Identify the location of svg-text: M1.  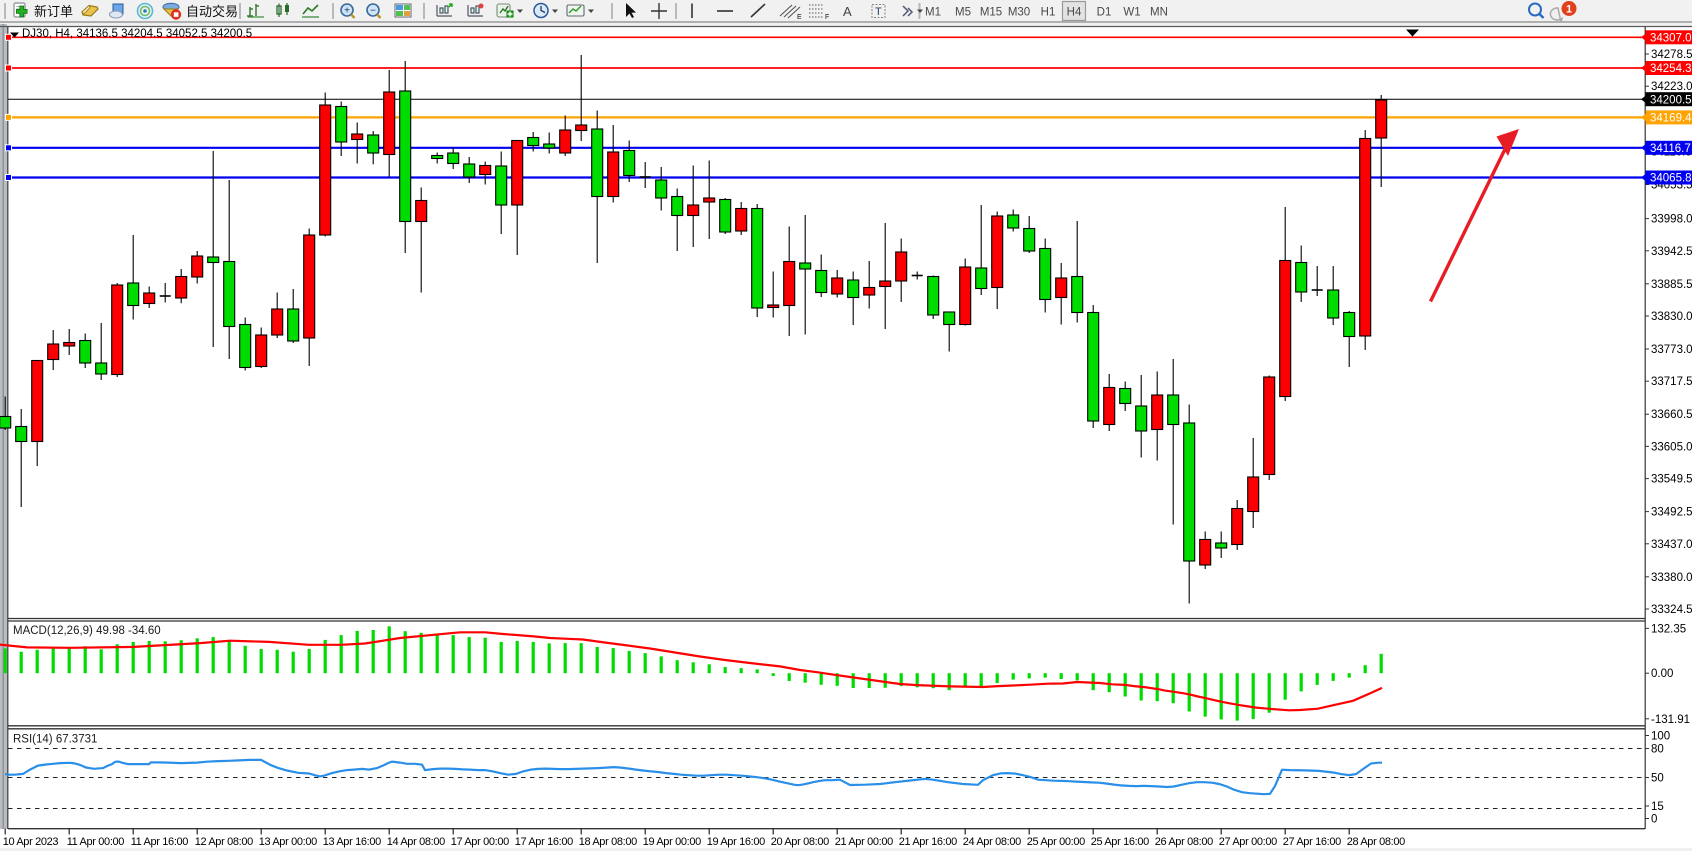
(933, 13).